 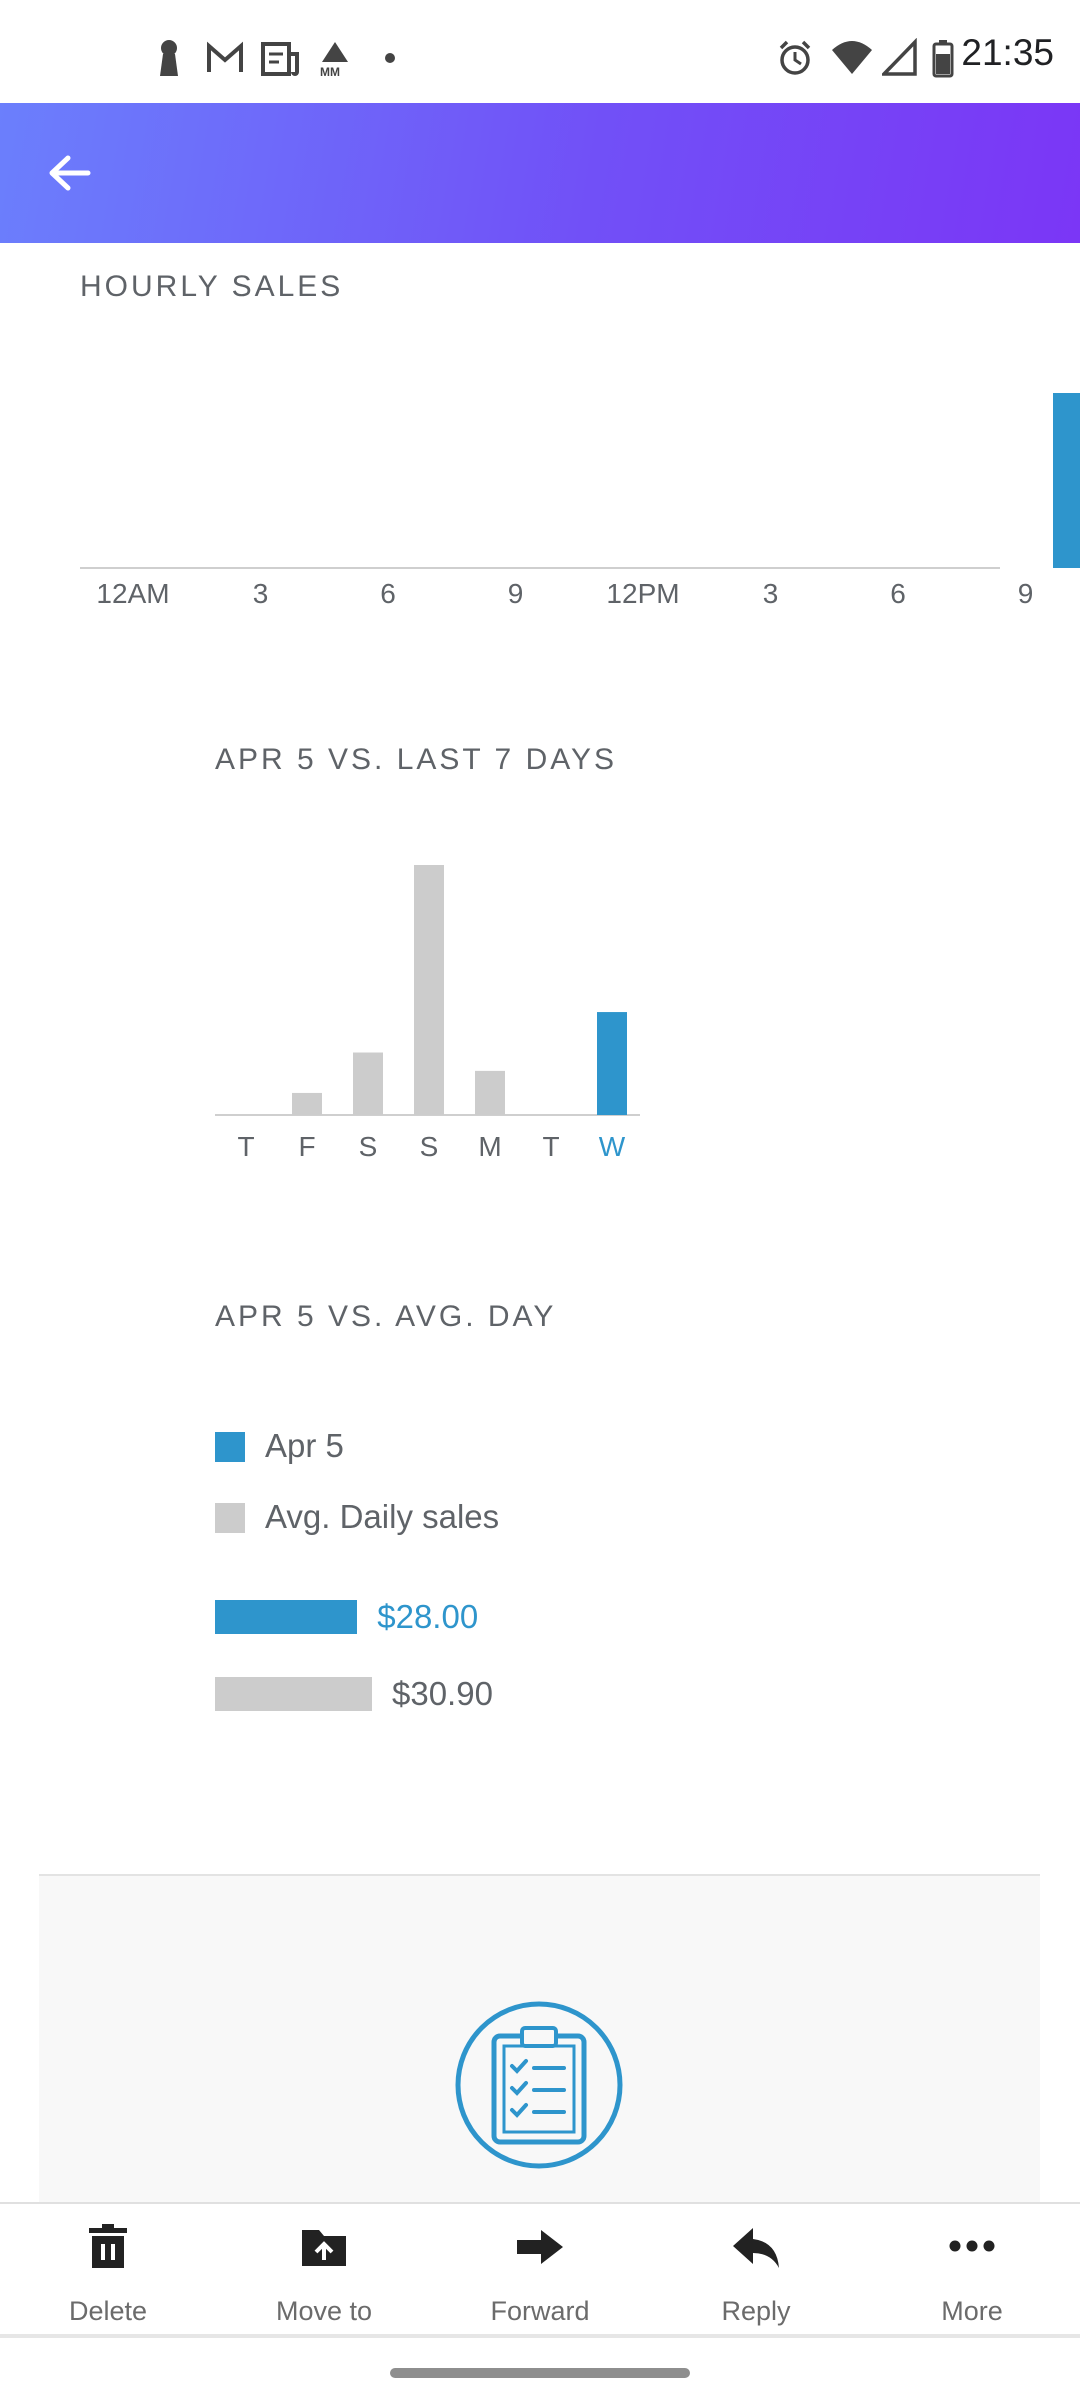 I want to click on alarm-icon, so click(x=795, y=57).